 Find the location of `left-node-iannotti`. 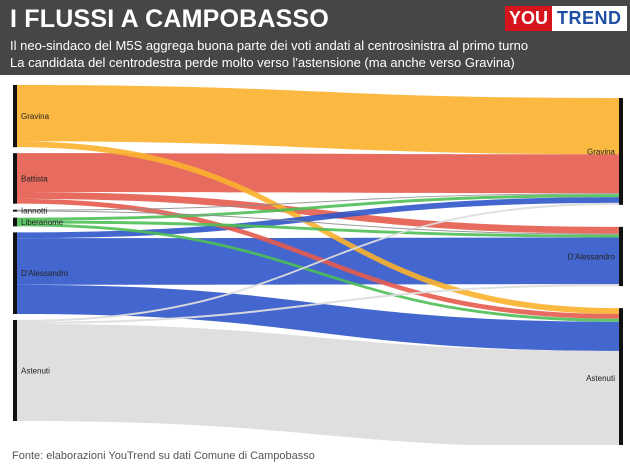

left-node-iannotti is located at coordinates (15, 210).